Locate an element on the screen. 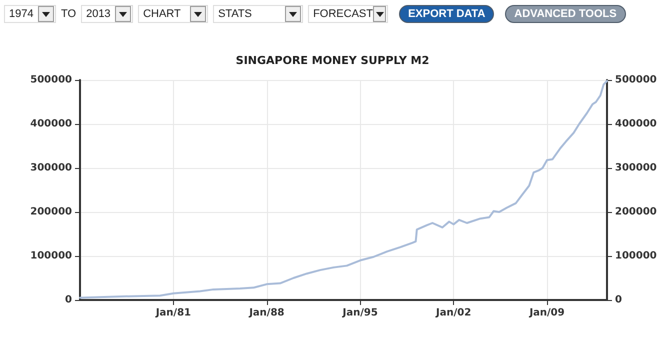  y-tick-label: 400000 is located at coordinates (51, 124).